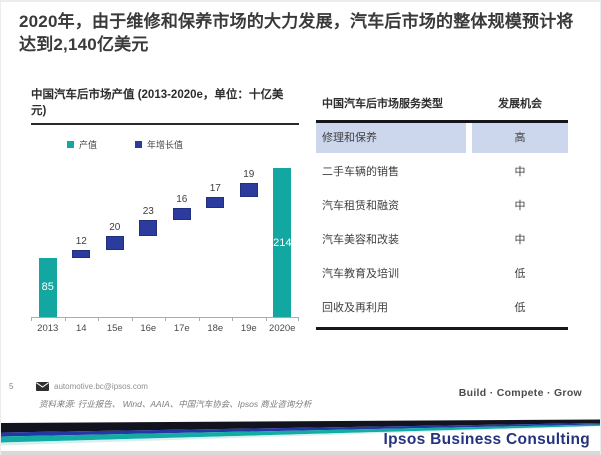 The height and width of the screenshot is (455, 601). I want to click on bar-value-label: 17, so click(215, 188).